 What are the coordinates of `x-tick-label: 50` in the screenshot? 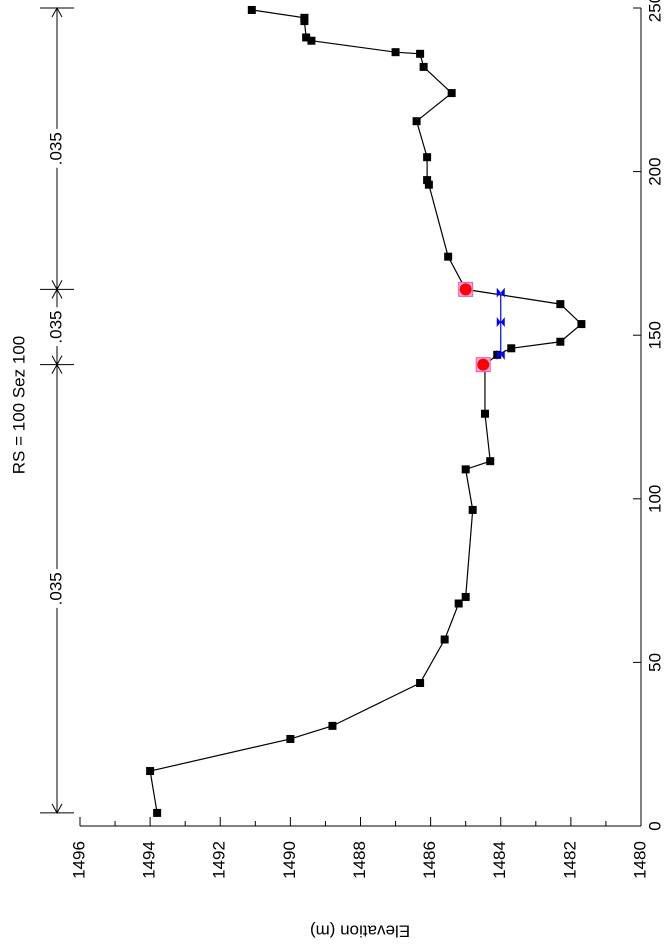 It's located at (654, 662).